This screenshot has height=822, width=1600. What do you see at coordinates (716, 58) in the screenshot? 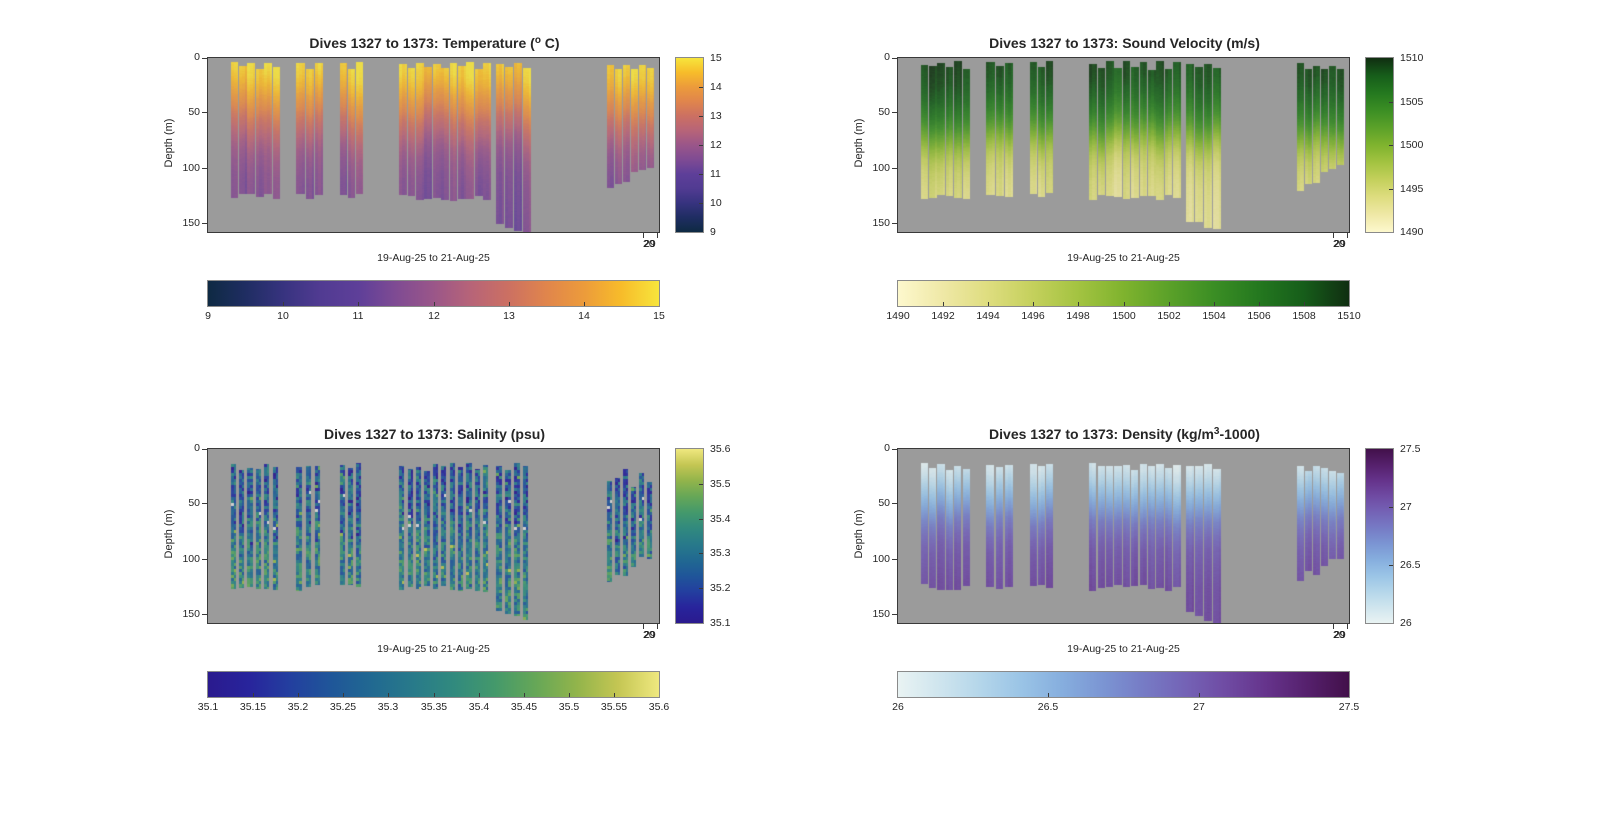
I see `colorbar-tick-label: 15` at bounding box center [716, 58].